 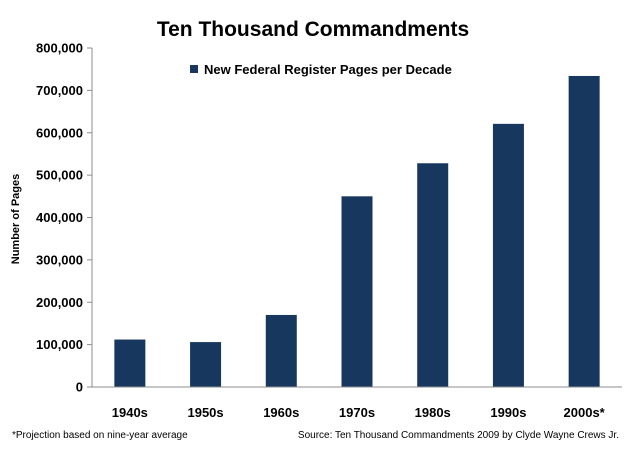 What do you see at coordinates (205, 412) in the screenshot?
I see `x-tick-label: 1950s` at bounding box center [205, 412].